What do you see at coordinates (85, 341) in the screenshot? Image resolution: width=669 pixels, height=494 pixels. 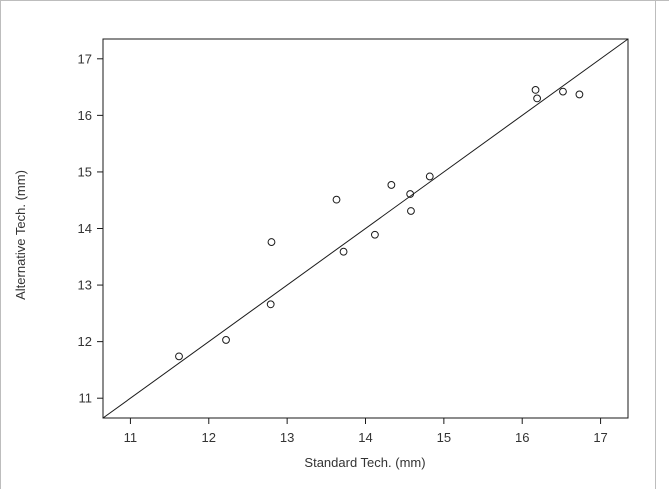 I see `y-tick-label: 12` at bounding box center [85, 341].